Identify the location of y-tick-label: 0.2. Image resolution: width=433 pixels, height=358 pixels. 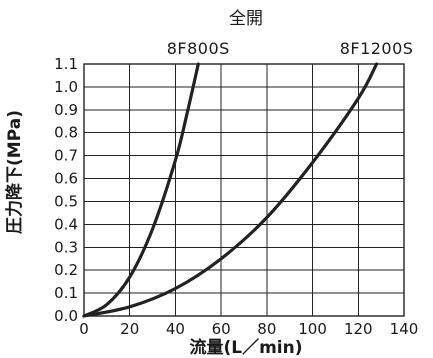
(66, 270).